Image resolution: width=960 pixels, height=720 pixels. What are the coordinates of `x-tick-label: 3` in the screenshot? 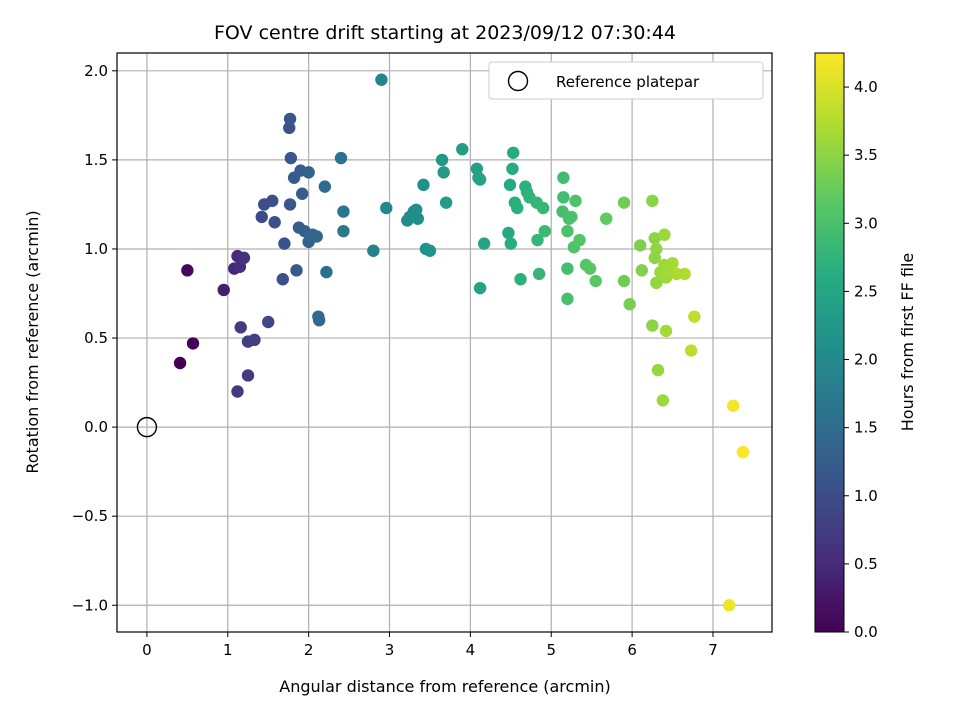 It's located at (390, 650).